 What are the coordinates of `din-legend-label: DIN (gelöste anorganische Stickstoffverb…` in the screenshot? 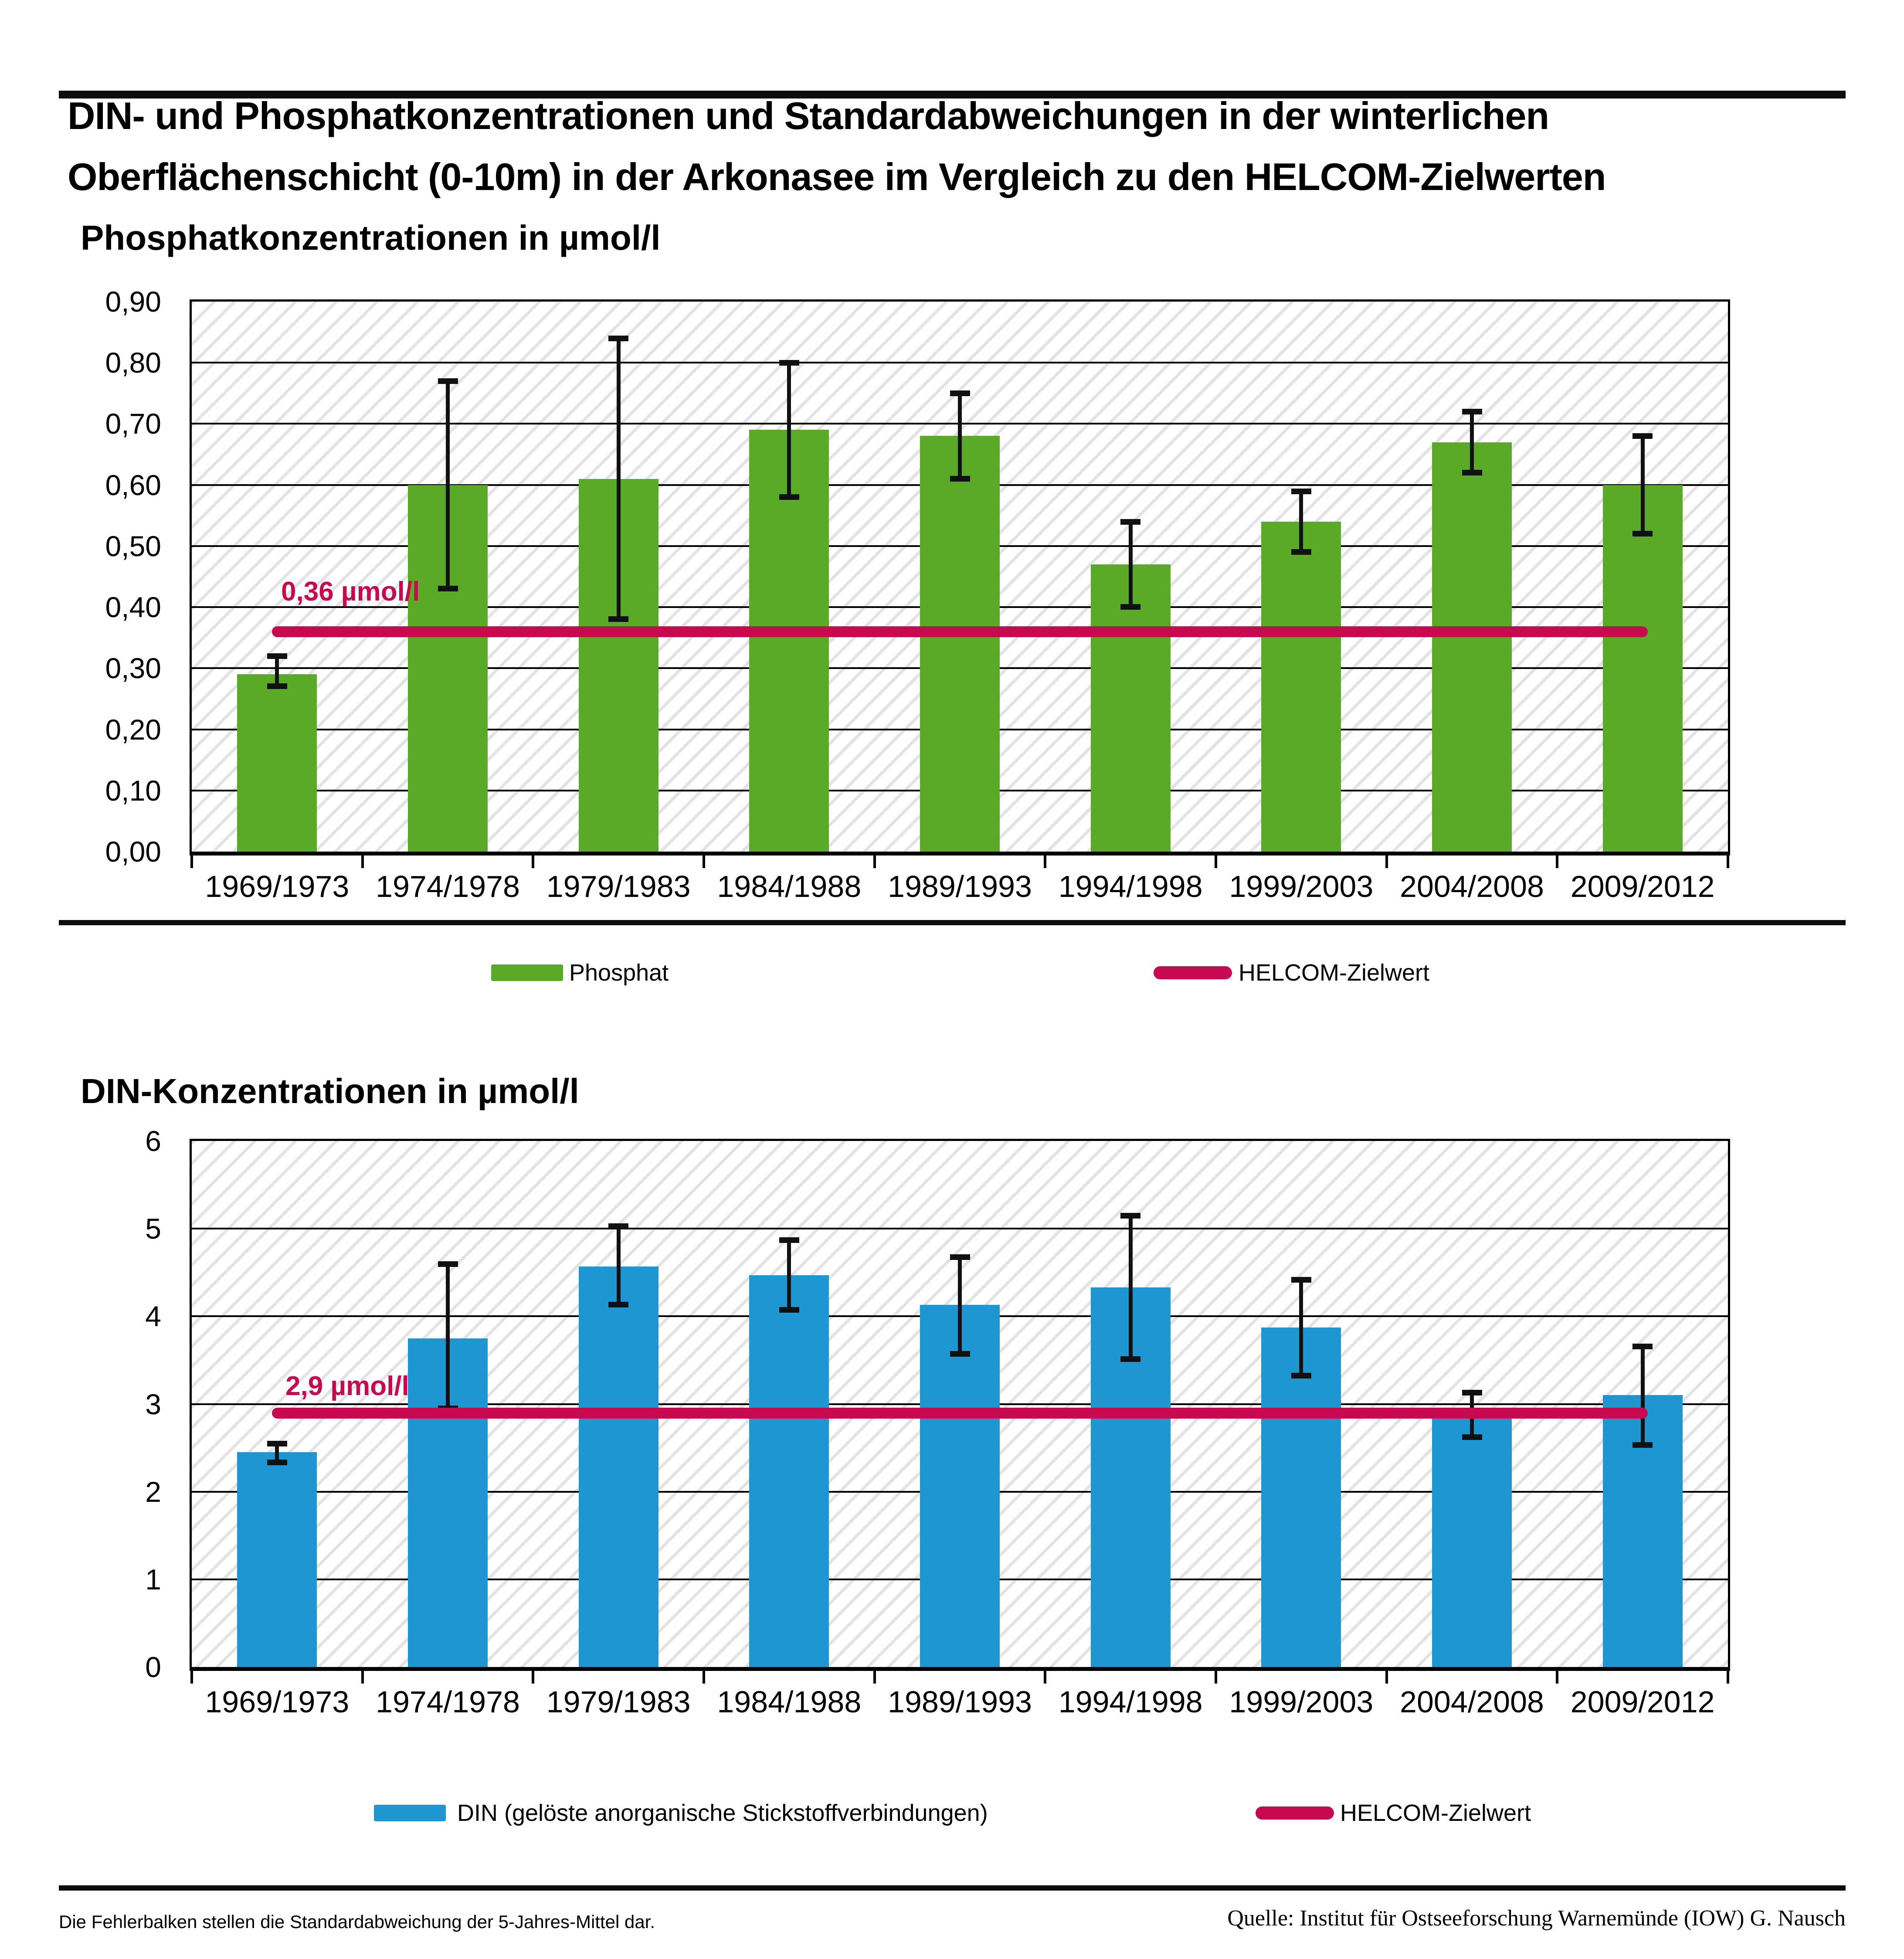 It's located at (722, 1813).